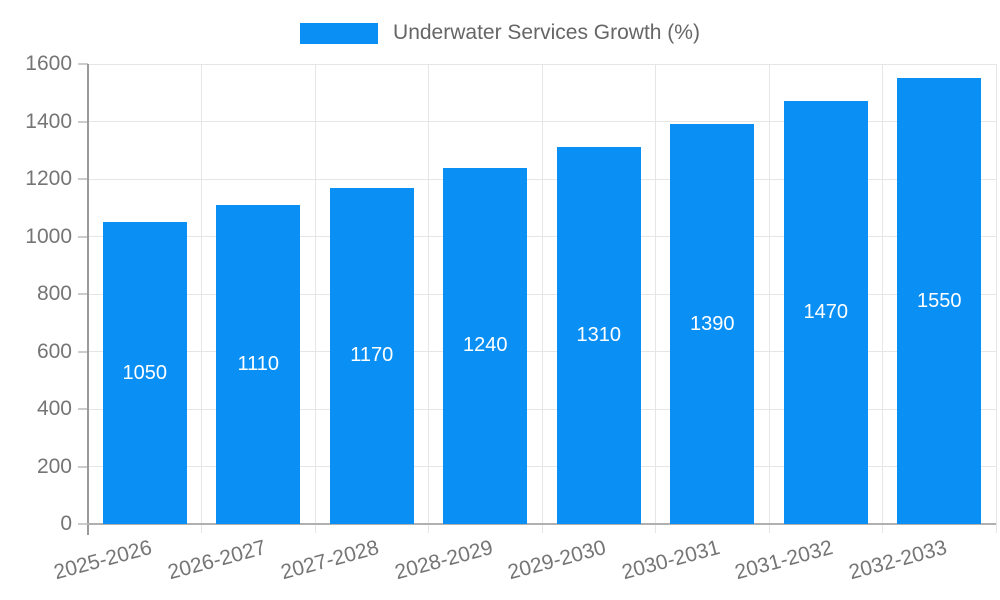  I want to click on bar-value-label: 1240, so click(485, 345).